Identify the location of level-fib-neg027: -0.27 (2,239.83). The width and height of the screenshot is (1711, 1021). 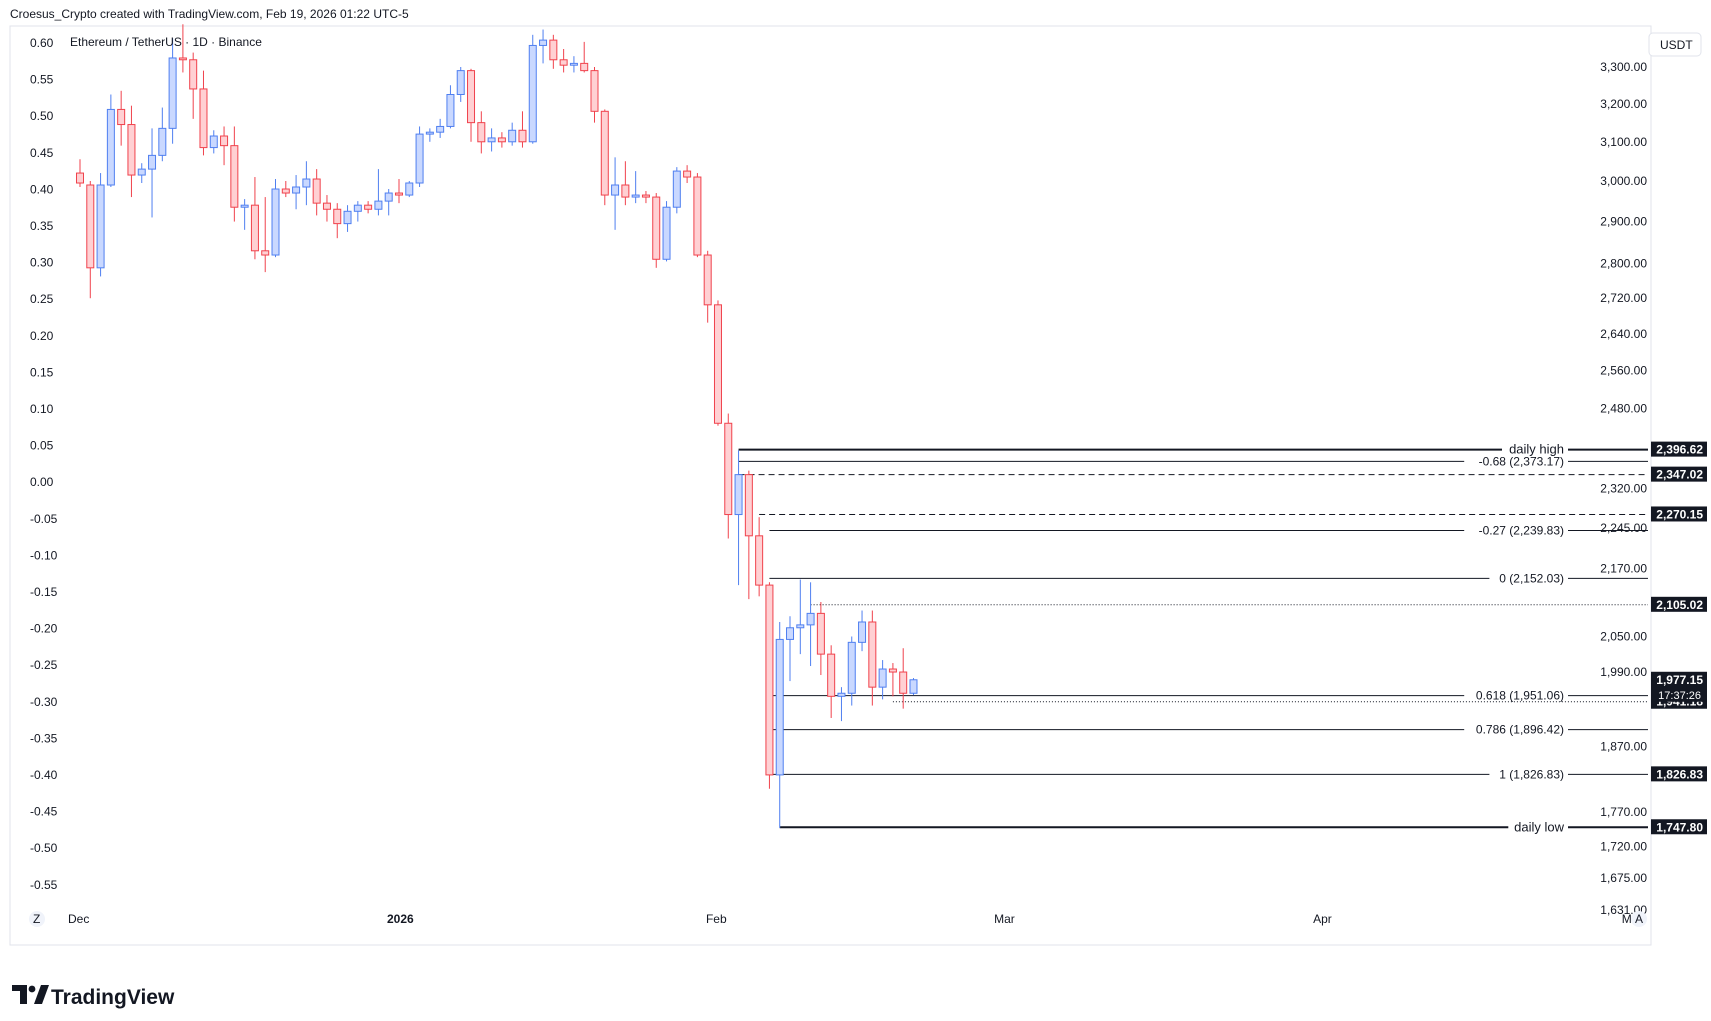
(1208, 531).